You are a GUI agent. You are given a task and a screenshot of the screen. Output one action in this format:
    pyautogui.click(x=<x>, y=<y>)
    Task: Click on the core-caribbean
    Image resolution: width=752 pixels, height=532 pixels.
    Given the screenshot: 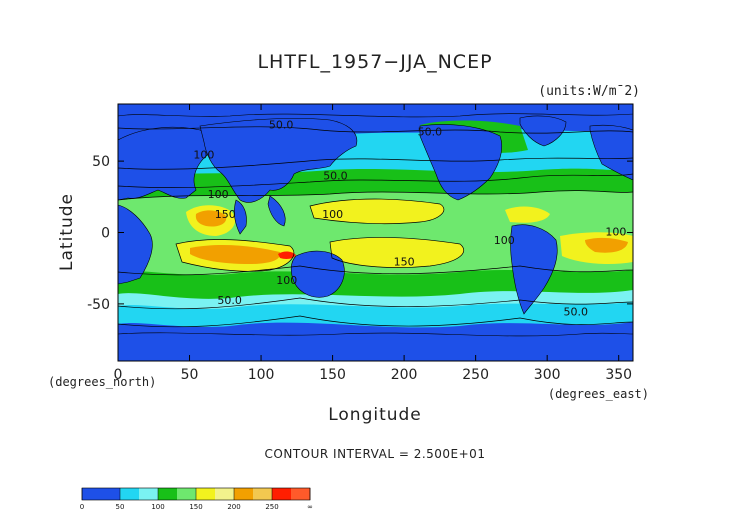 What is the action you would take?
    pyautogui.click(x=527, y=214)
    